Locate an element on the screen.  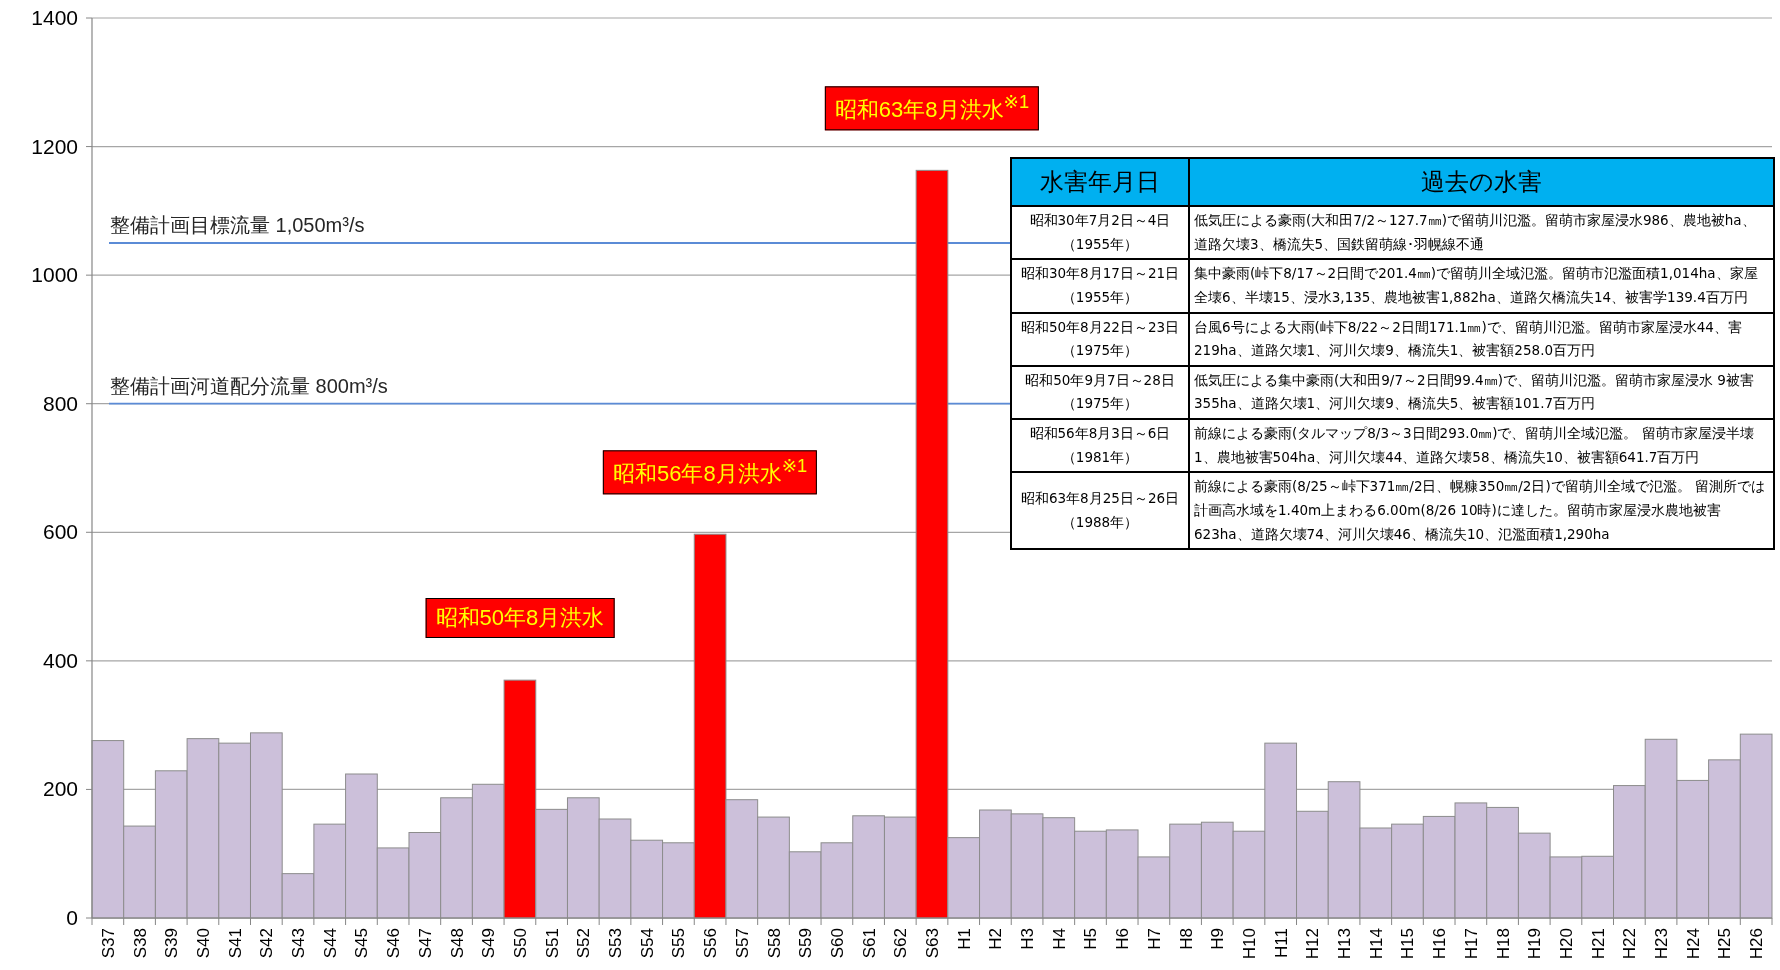
x-tick-label: S54 is located at coordinates (647, 943).